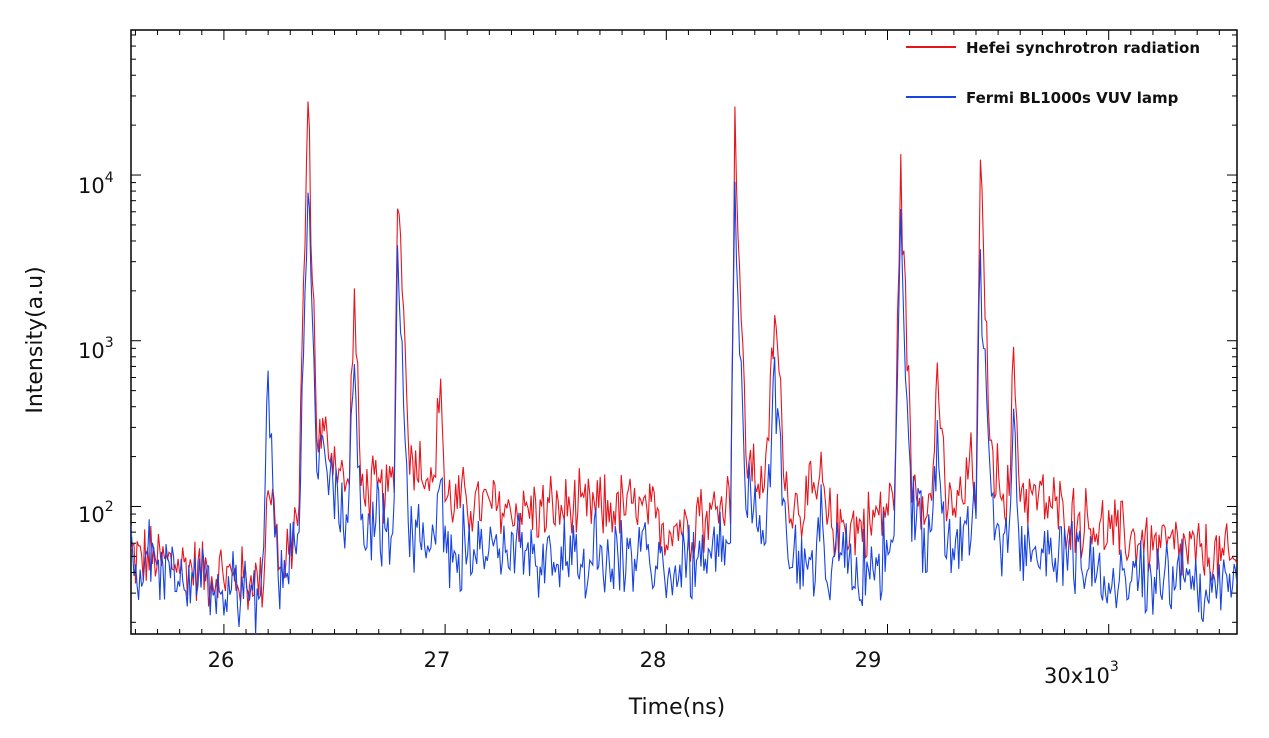 The image size is (1269, 738). What do you see at coordinates (653, 660) in the screenshot?
I see `x-tick-label-28: 28` at bounding box center [653, 660].